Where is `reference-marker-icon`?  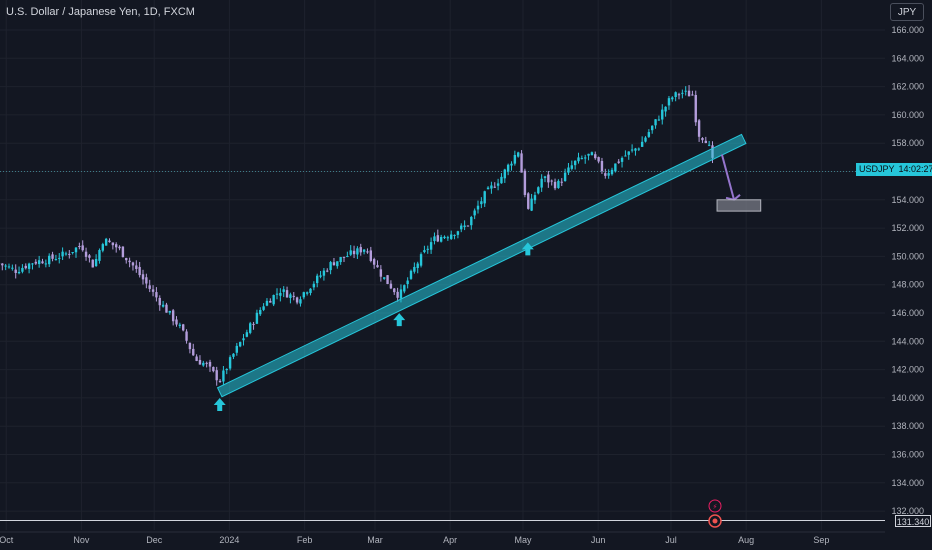
reference-marker-icon is located at coordinates (715, 521).